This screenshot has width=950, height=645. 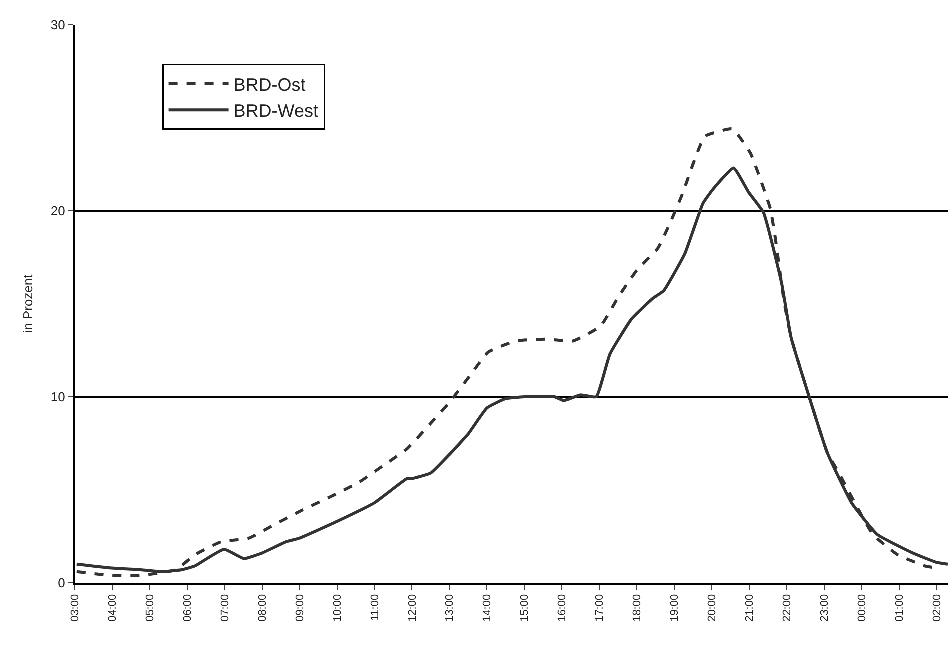 What do you see at coordinates (488, 608) in the screenshot?
I see `x-tick-label: 14:00` at bounding box center [488, 608].